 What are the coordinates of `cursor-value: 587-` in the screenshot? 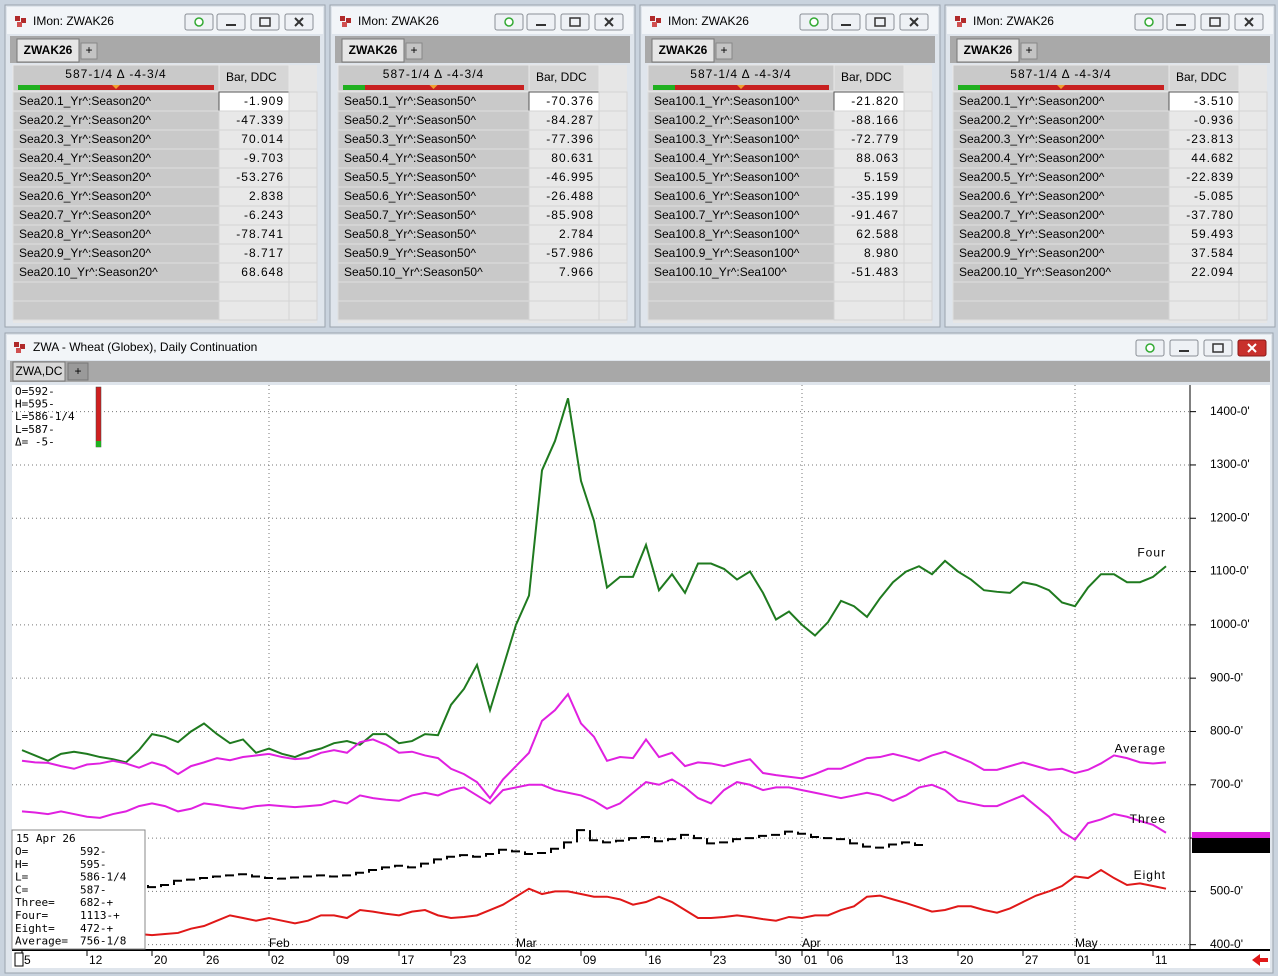 It's located at (93, 889).